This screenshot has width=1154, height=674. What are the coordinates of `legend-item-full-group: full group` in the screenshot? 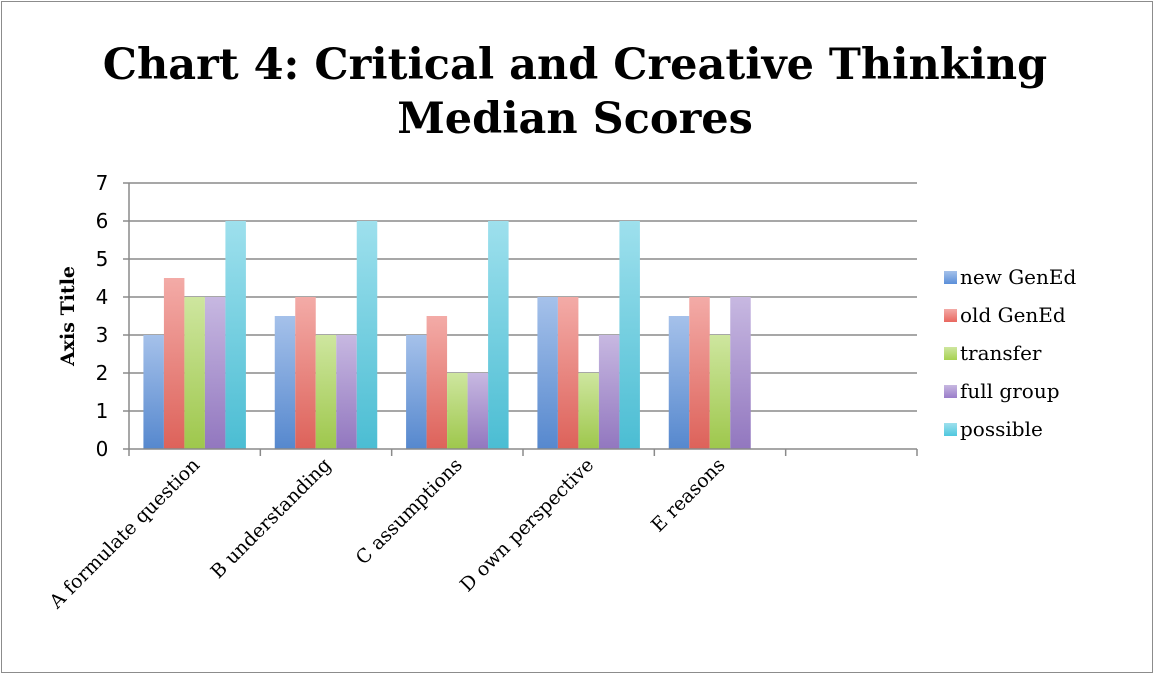 It's located at (1010, 391).